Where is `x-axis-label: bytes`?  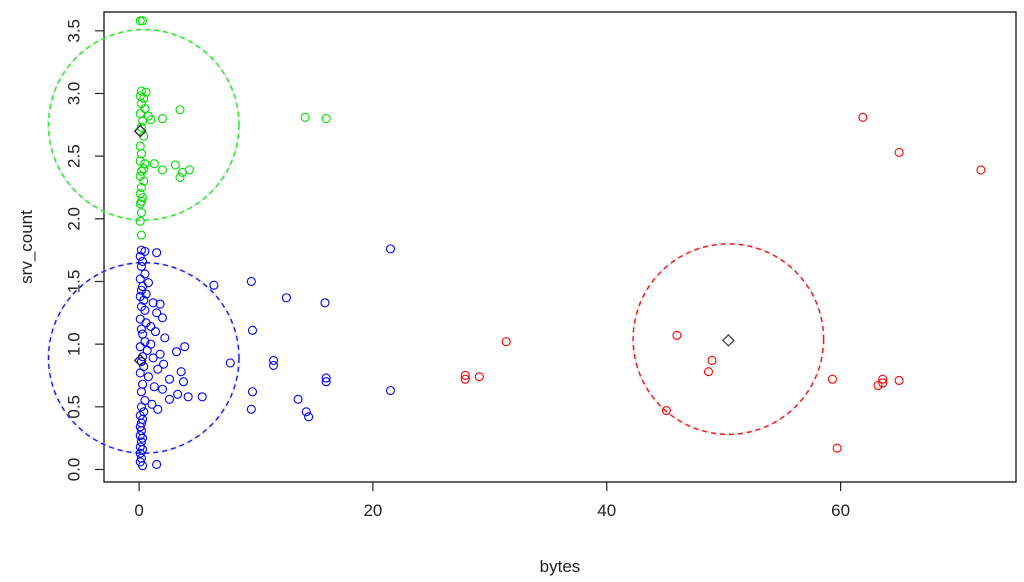
x-axis-label: bytes is located at coordinates (560, 566).